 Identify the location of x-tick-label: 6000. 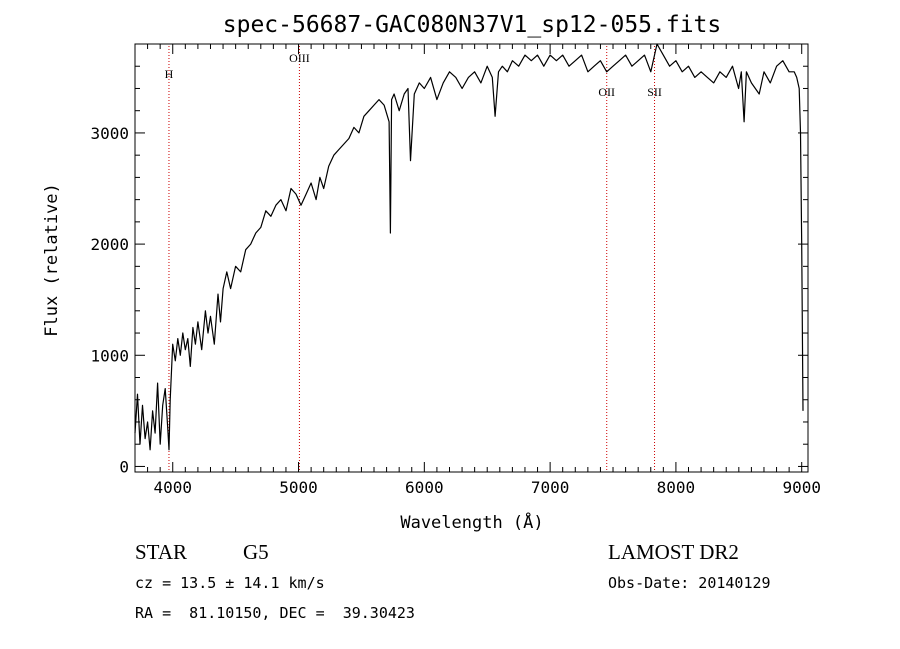
(424, 487).